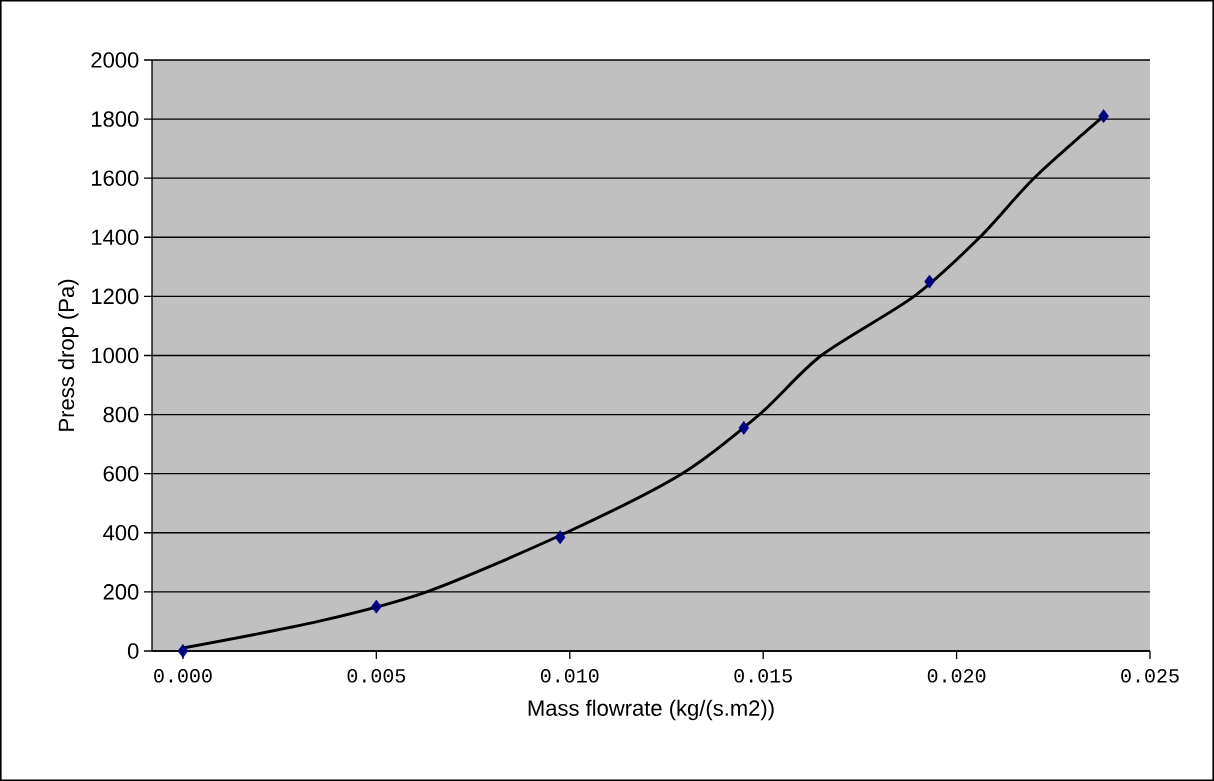 This screenshot has width=1214, height=781. I want to click on y-tick-label: 1000, so click(115, 355).